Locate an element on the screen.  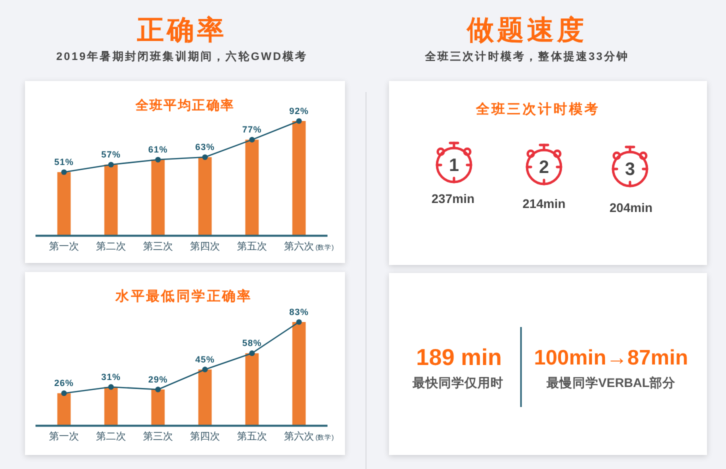
data-label: 63% is located at coordinates (205, 147).